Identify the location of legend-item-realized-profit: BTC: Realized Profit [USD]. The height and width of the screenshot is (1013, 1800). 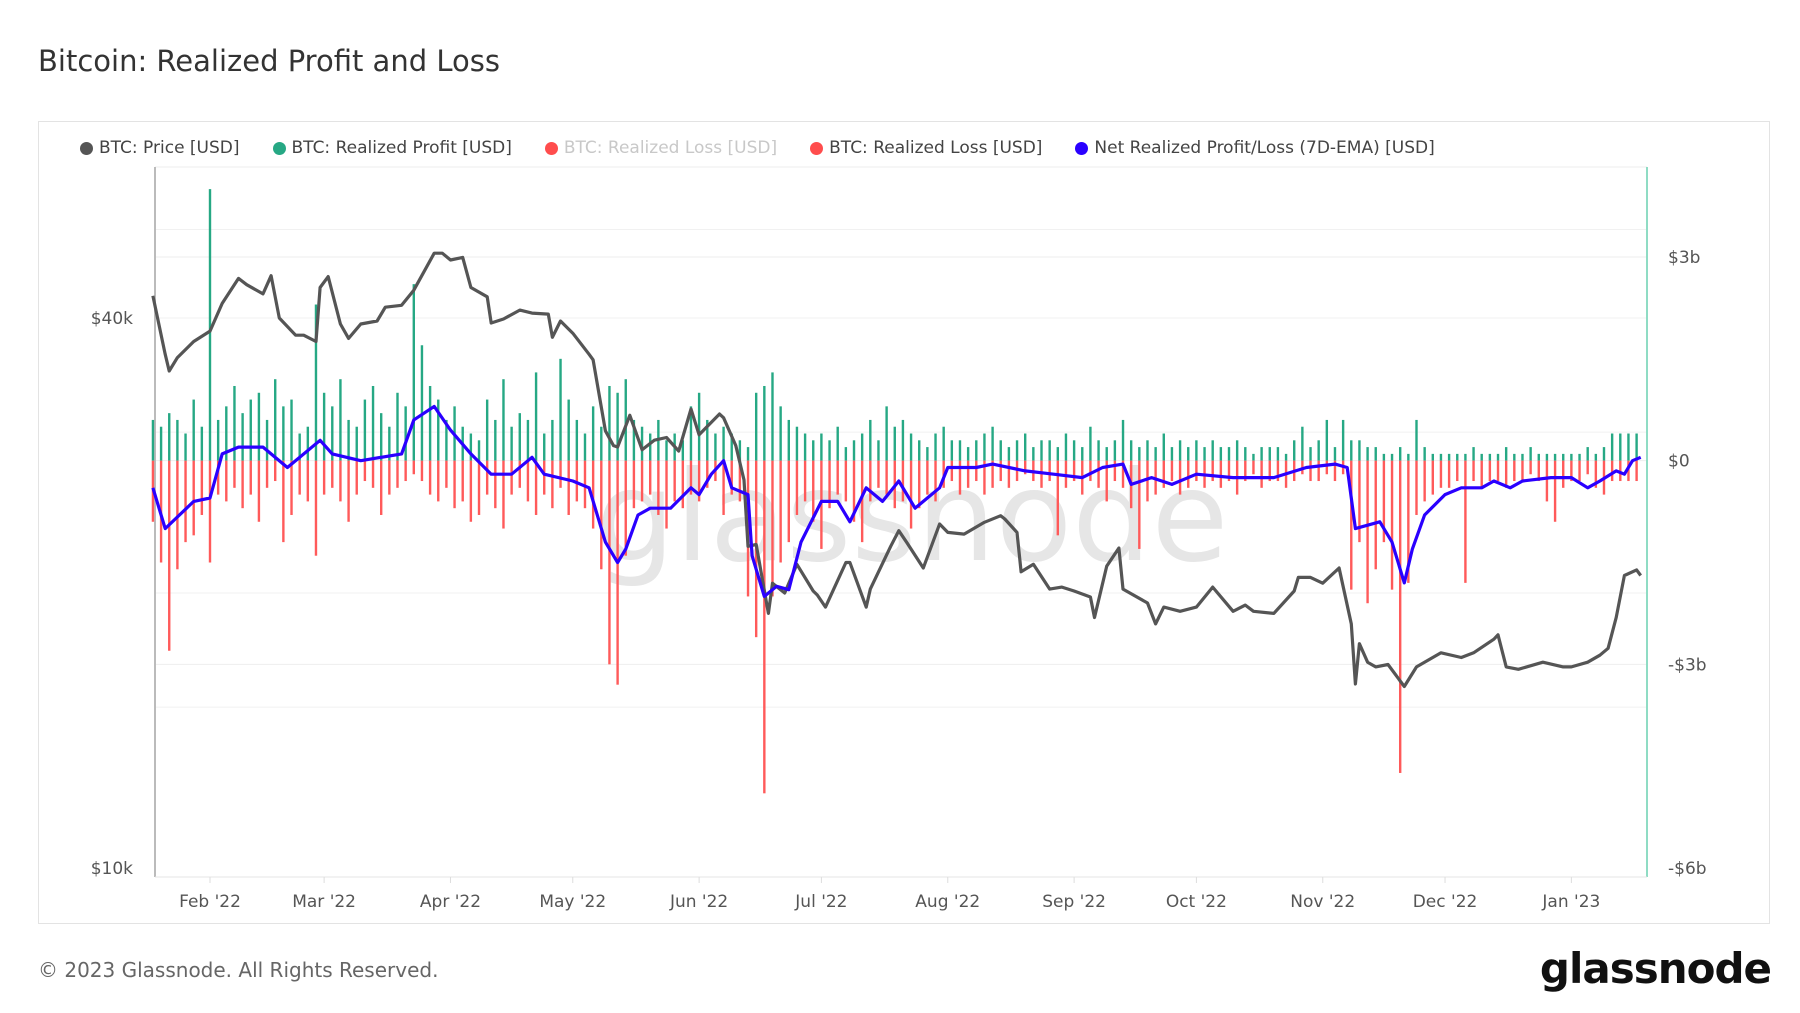
(392, 148).